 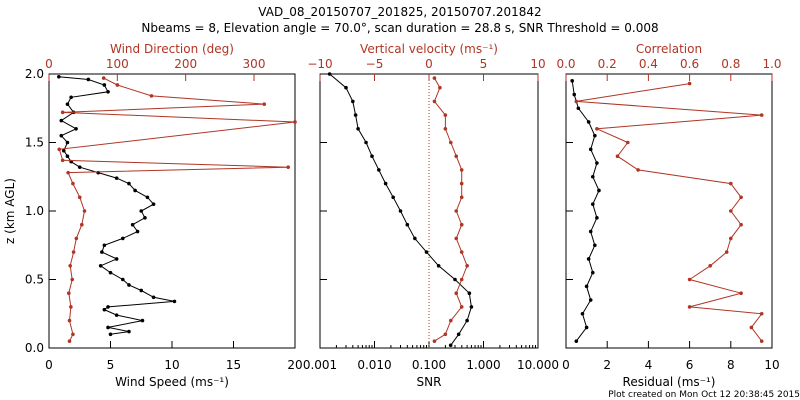 I want to click on bottom-tick-label: 20, so click(x=294, y=365).